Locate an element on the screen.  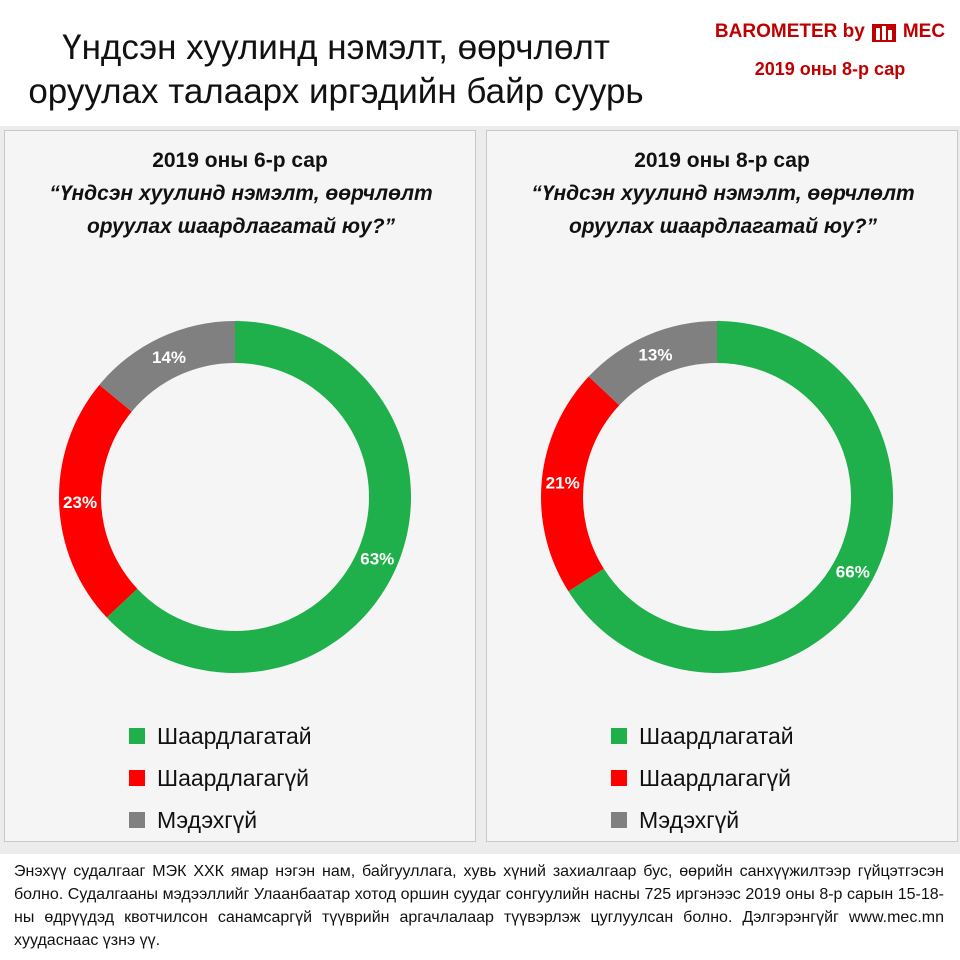
slice-required is located at coordinates (258, 497).